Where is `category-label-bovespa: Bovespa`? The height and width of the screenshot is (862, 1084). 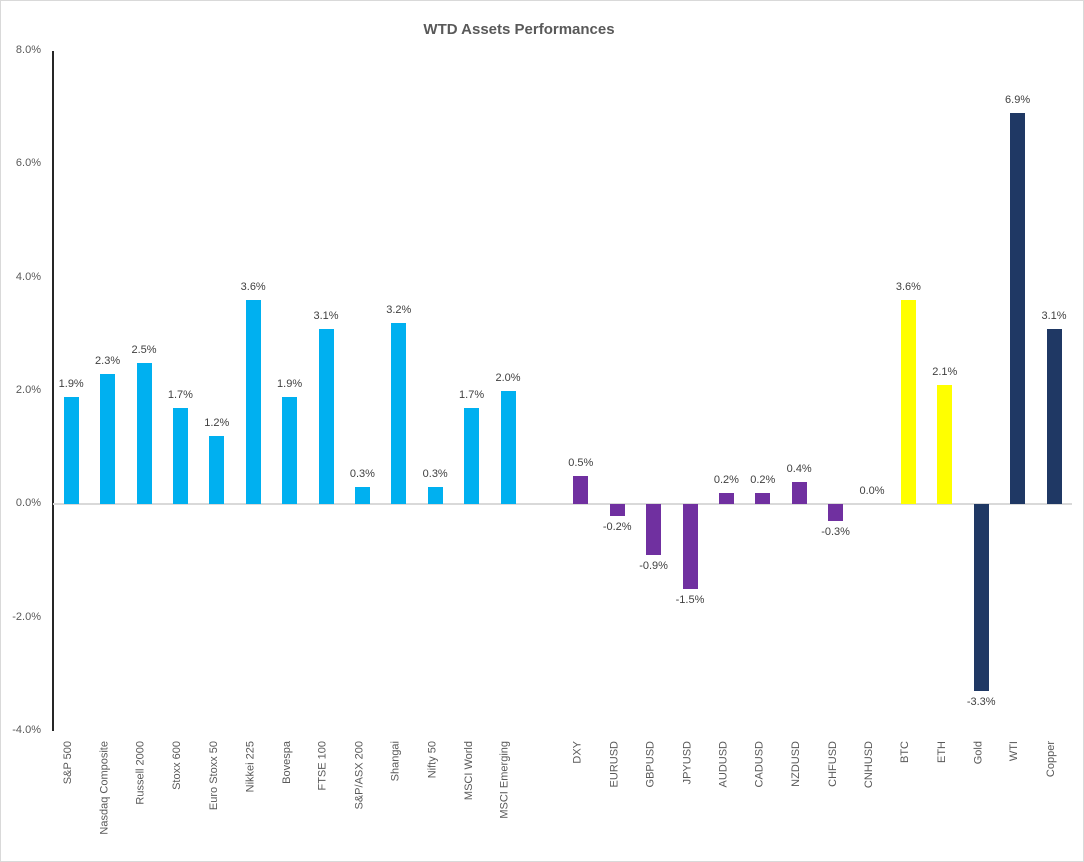
category-label-bovespa: Bovespa is located at coordinates (286, 762).